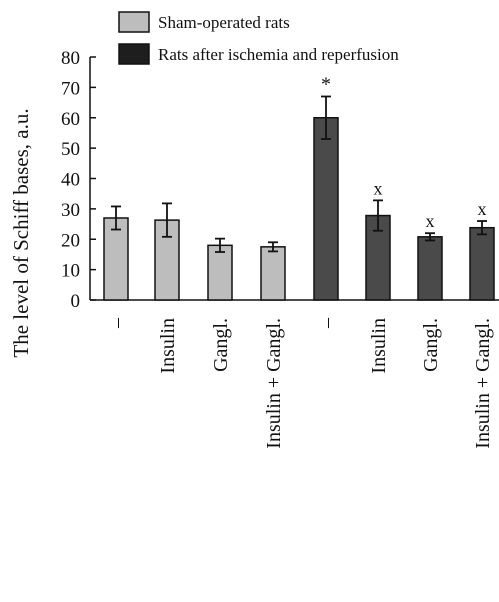 The image size is (499, 602). I want to click on legend-swatch-ischemia, so click(134, 54).